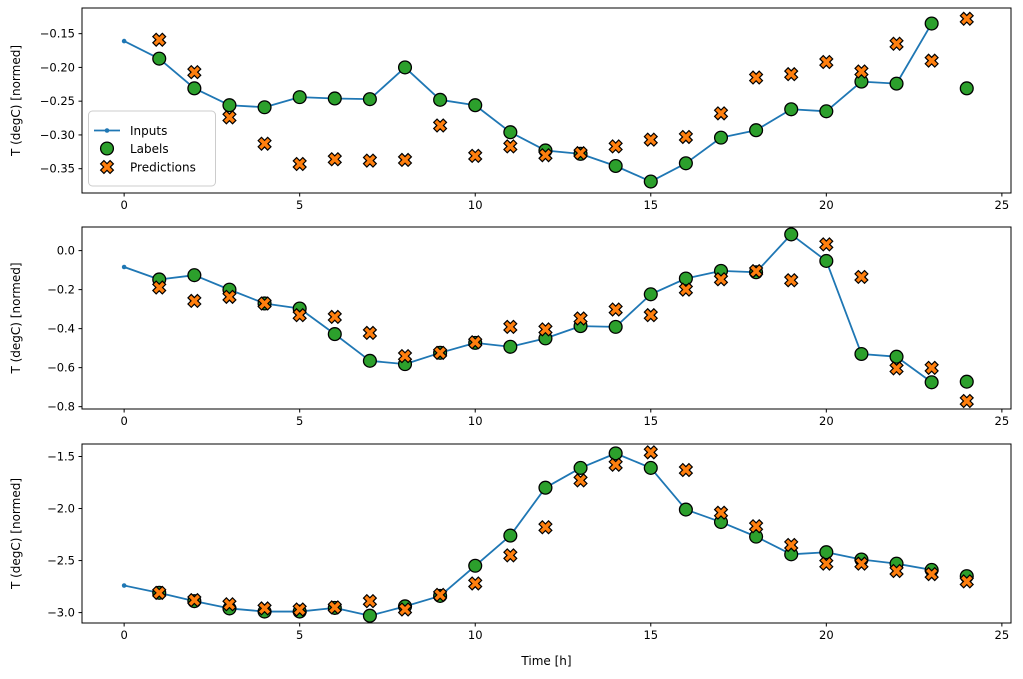  Describe the element at coordinates (61, 456) in the screenshot. I see `y-tick-label: −1.5` at that location.